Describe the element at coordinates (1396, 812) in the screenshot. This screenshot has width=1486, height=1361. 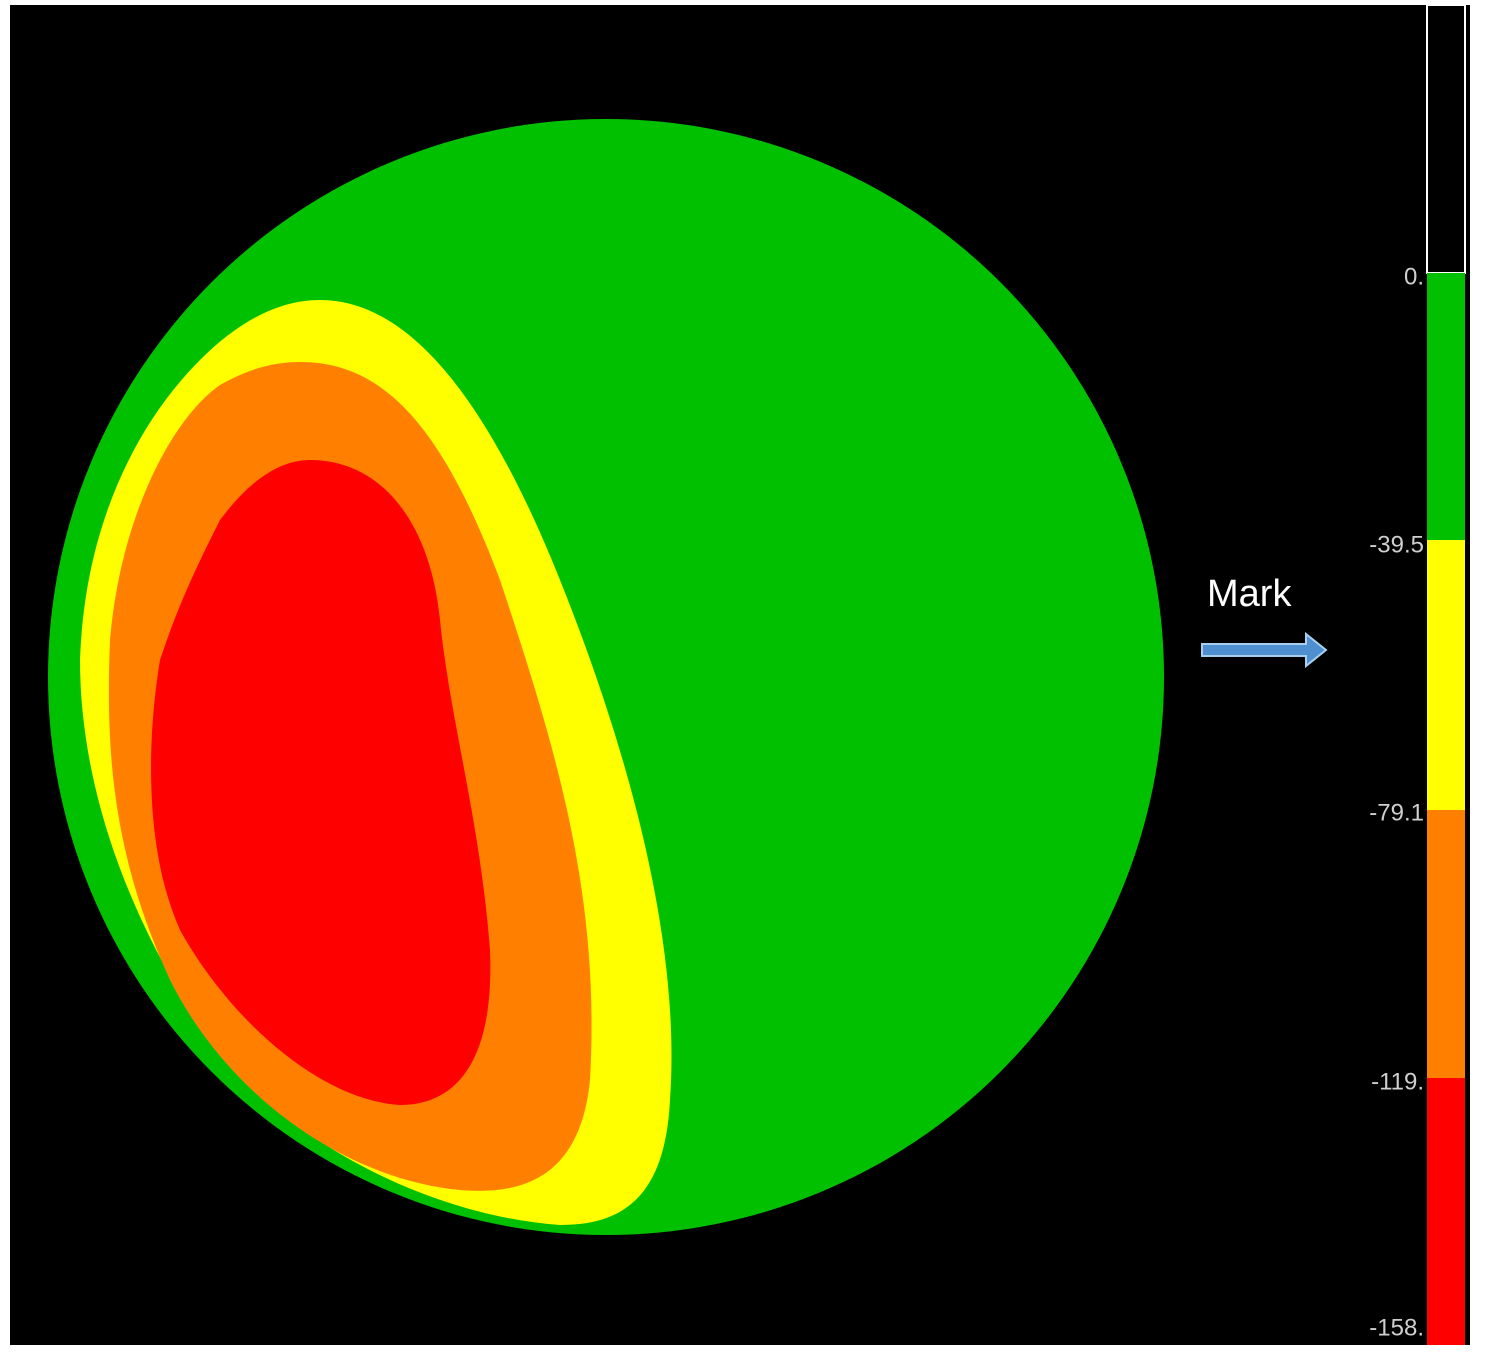
I see `legend-label: -79.1` at that location.